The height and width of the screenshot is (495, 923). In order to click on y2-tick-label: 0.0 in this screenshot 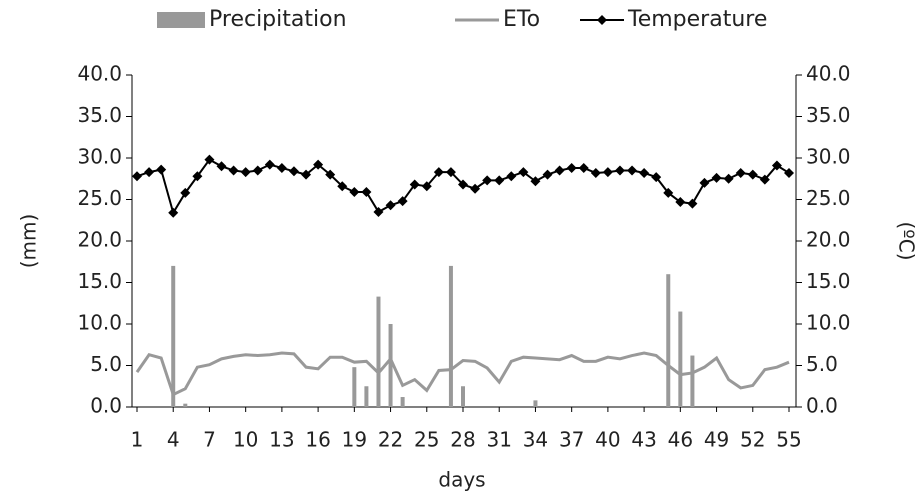, I will do `click(822, 406)`.